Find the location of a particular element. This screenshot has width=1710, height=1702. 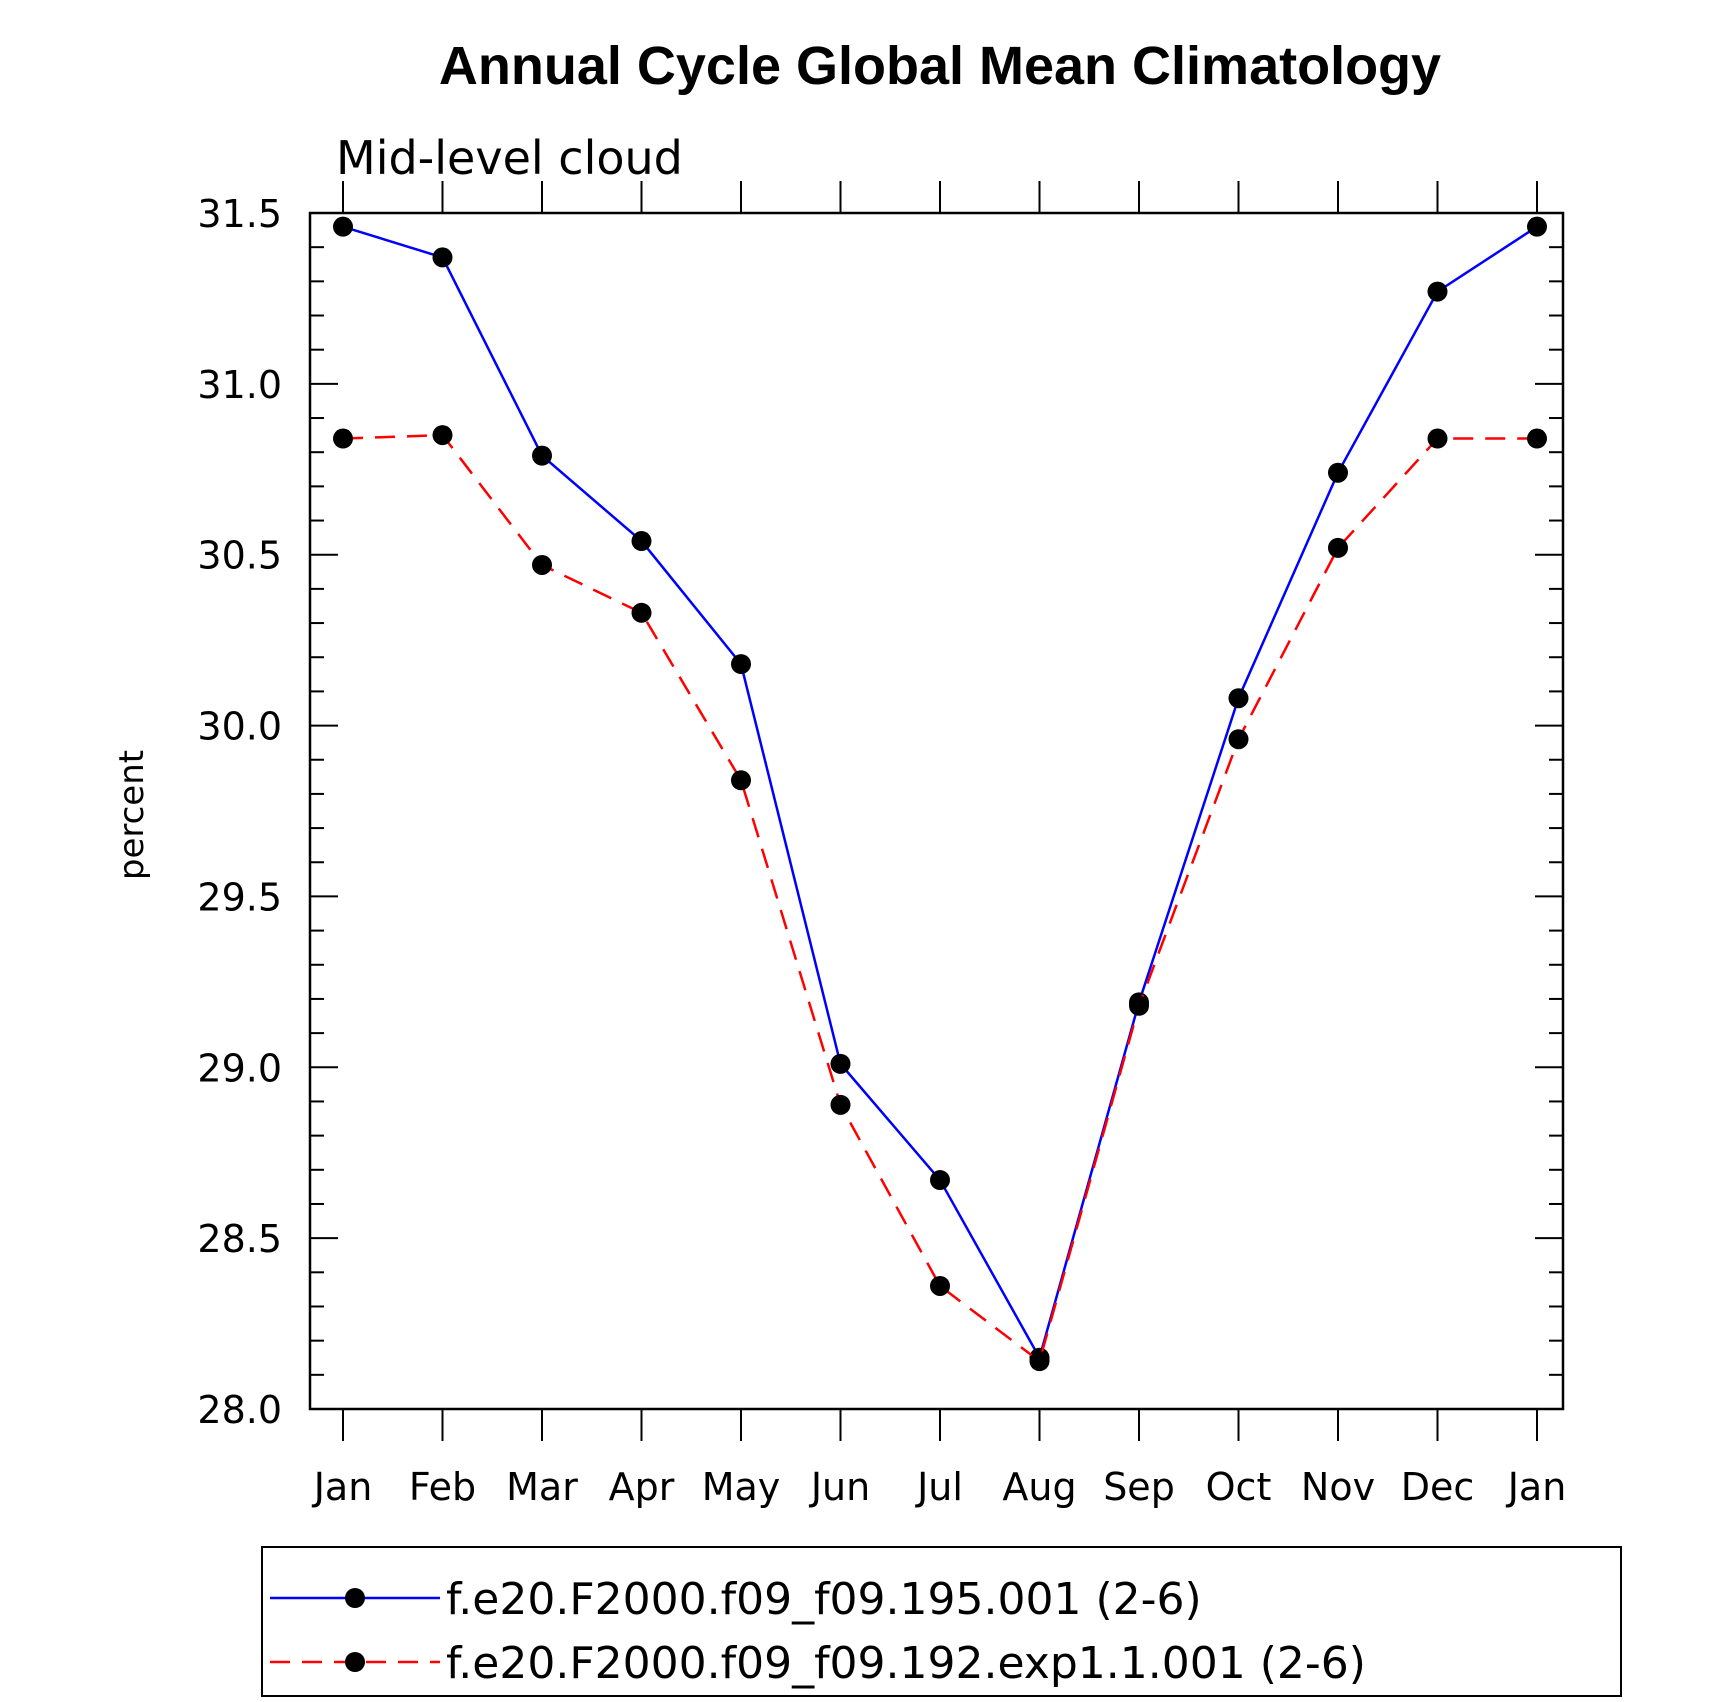

x-tick-label: Dec is located at coordinates (1438, 1487).